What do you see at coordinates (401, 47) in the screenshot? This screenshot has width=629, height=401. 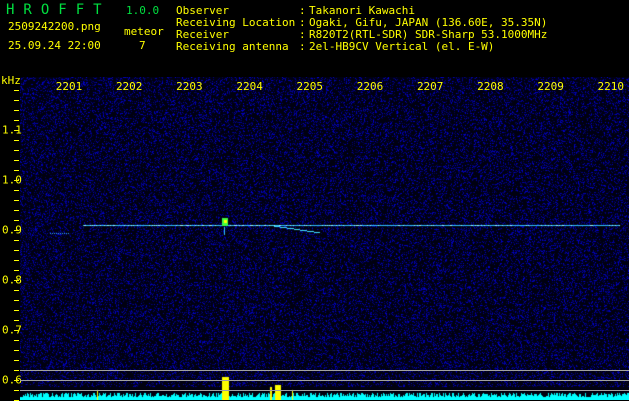 I see `info-value: 2el-HB9CV Vertical (el. E-W)` at bounding box center [401, 47].